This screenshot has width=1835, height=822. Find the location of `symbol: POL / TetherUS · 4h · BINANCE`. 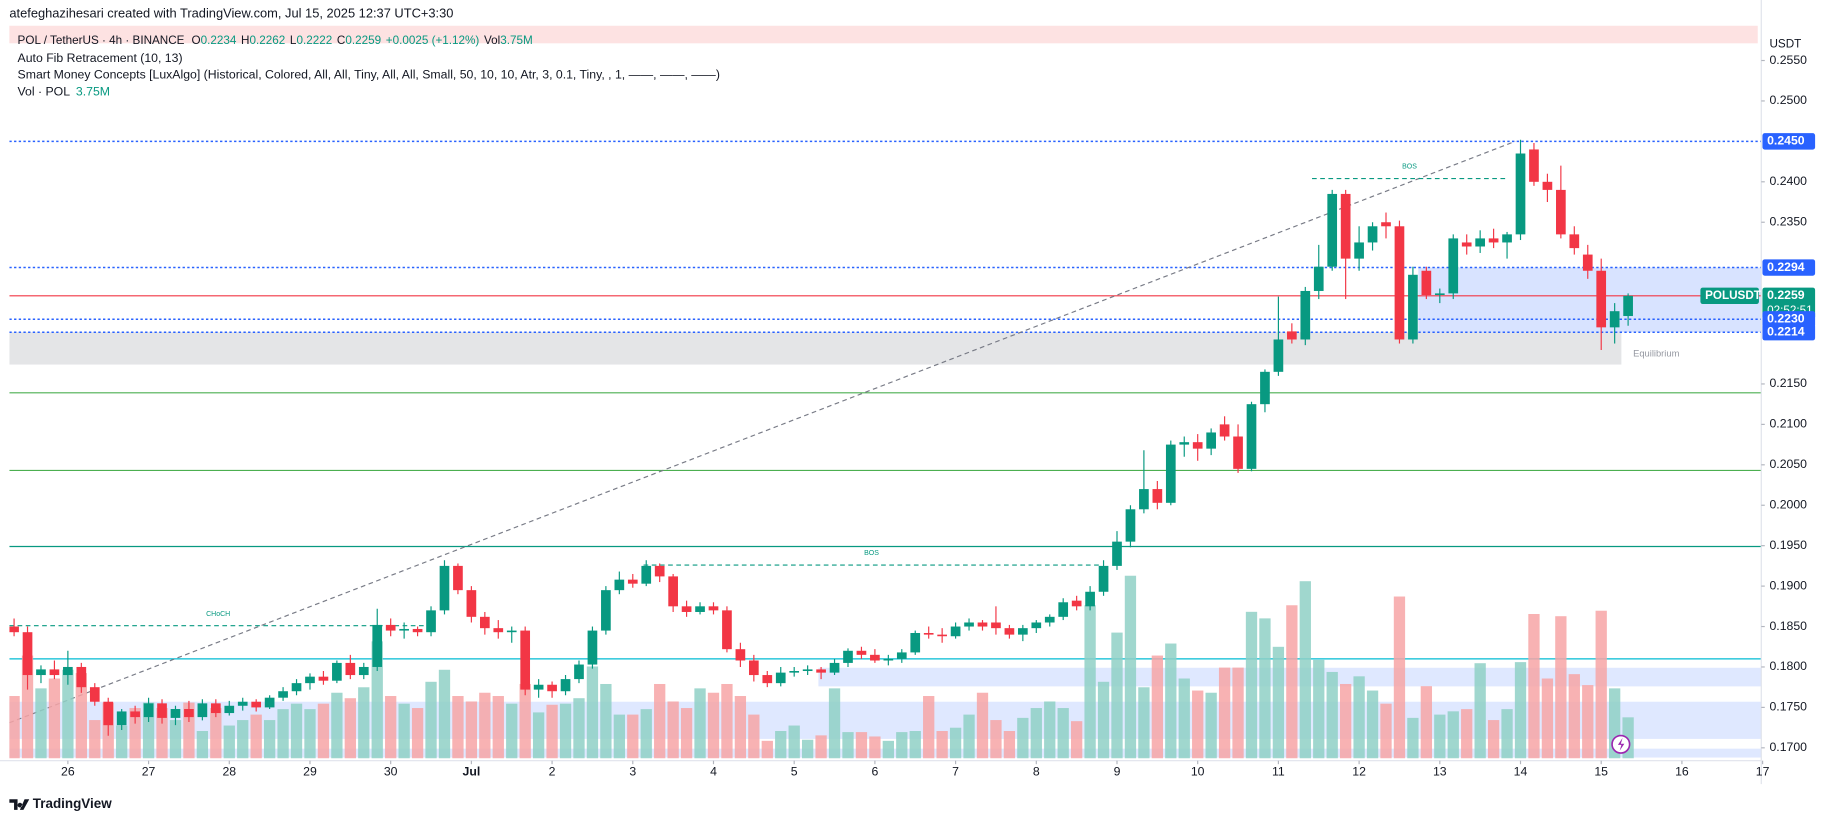

symbol: POL / TetherUS · 4h · BINANCE is located at coordinates (101, 40).